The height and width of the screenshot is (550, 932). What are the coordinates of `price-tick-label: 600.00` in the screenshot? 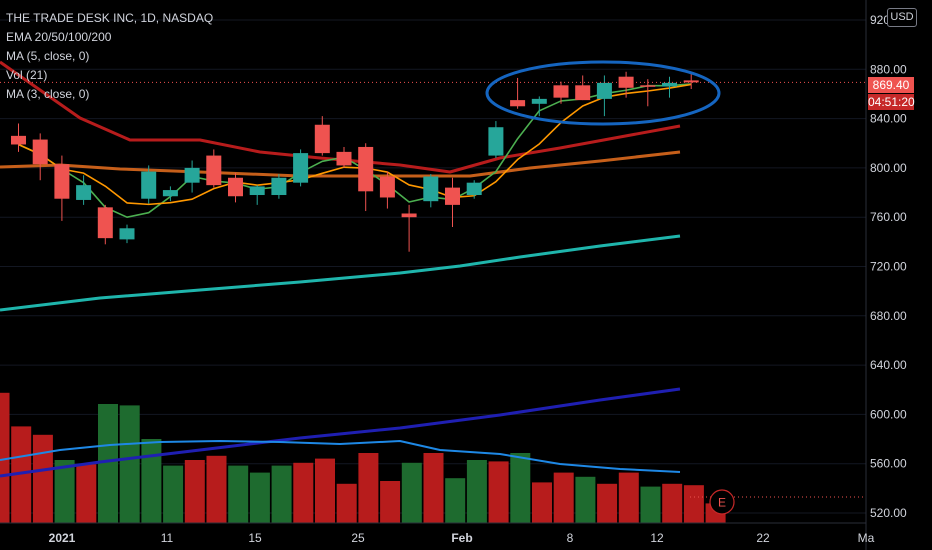 It's located at (888, 414).